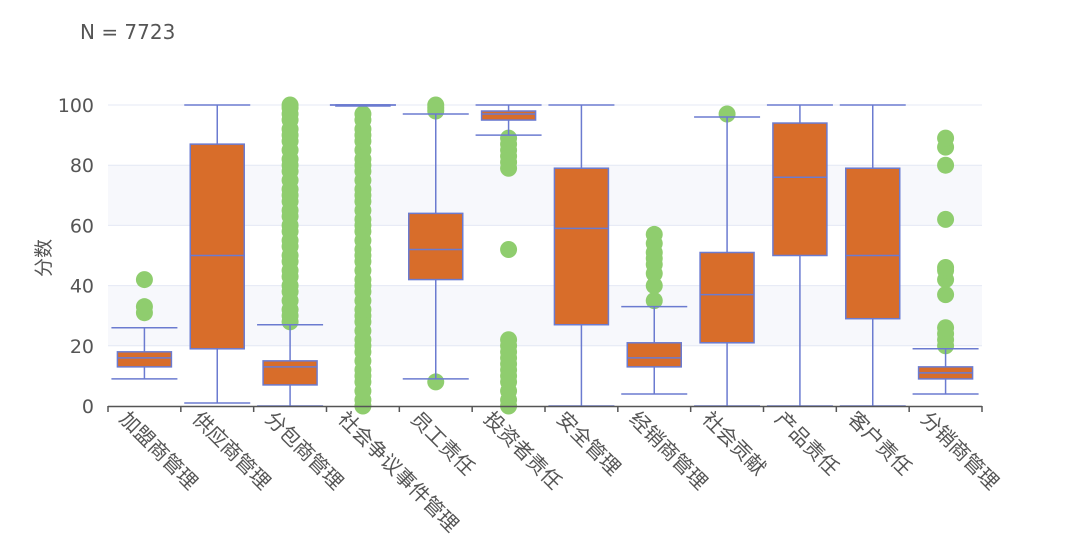 The width and height of the screenshot is (1080, 553). Describe the element at coordinates (44, 258) in the screenshot. I see `y-axis-label: 分数` at that location.